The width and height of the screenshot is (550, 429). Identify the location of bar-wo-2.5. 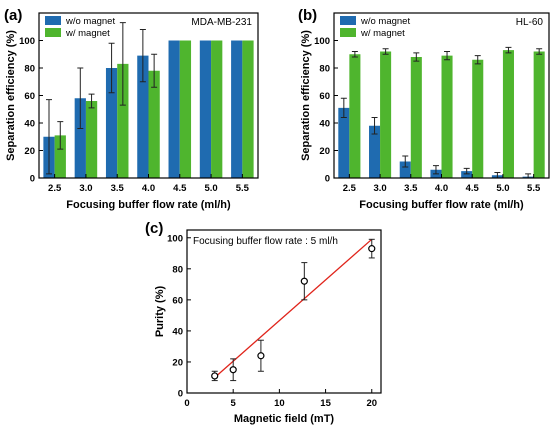
(344, 142).